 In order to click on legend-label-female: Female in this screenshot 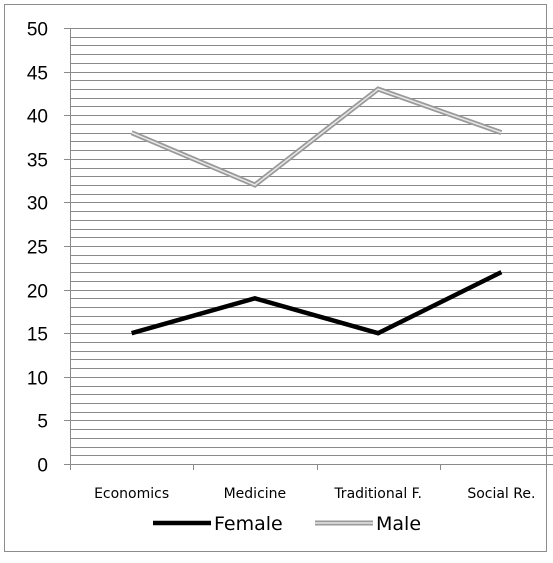, I will do `click(248, 524)`.